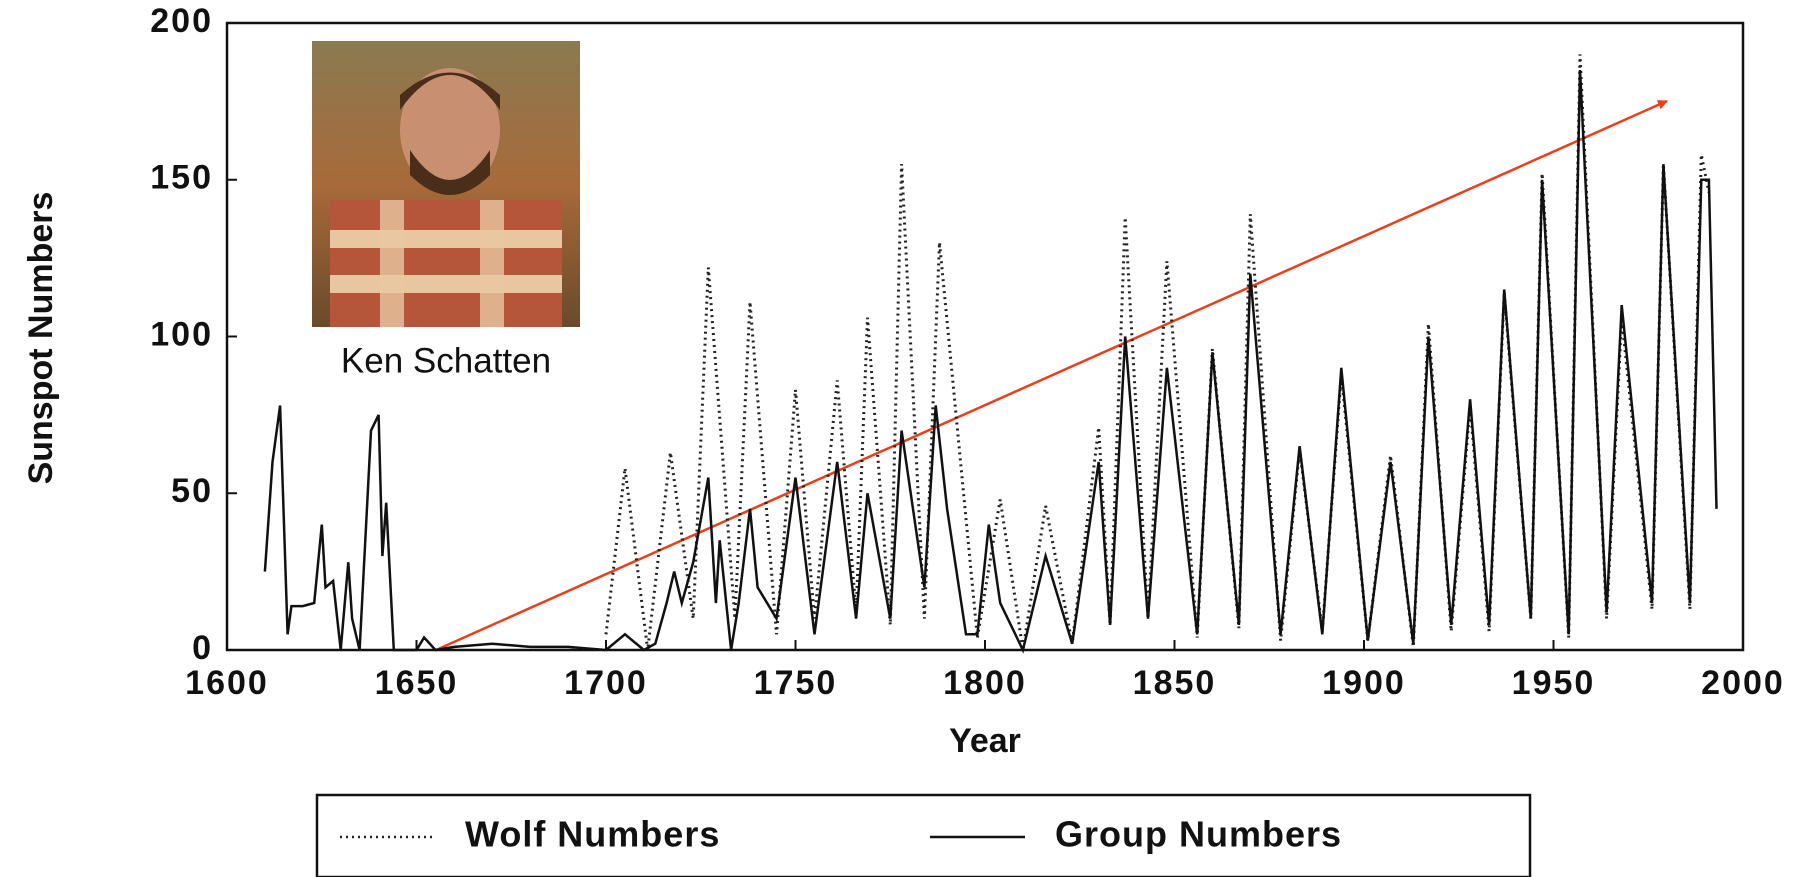 The height and width of the screenshot is (877, 1816). Describe the element at coordinates (181, 178) in the screenshot. I see `y-tick-label: 150` at that location.